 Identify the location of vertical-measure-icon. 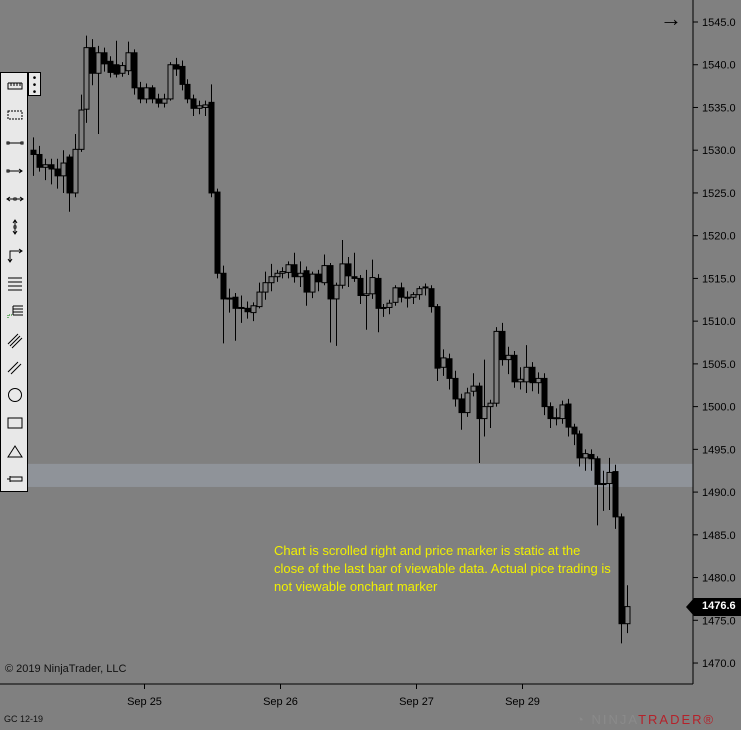
(15, 227).